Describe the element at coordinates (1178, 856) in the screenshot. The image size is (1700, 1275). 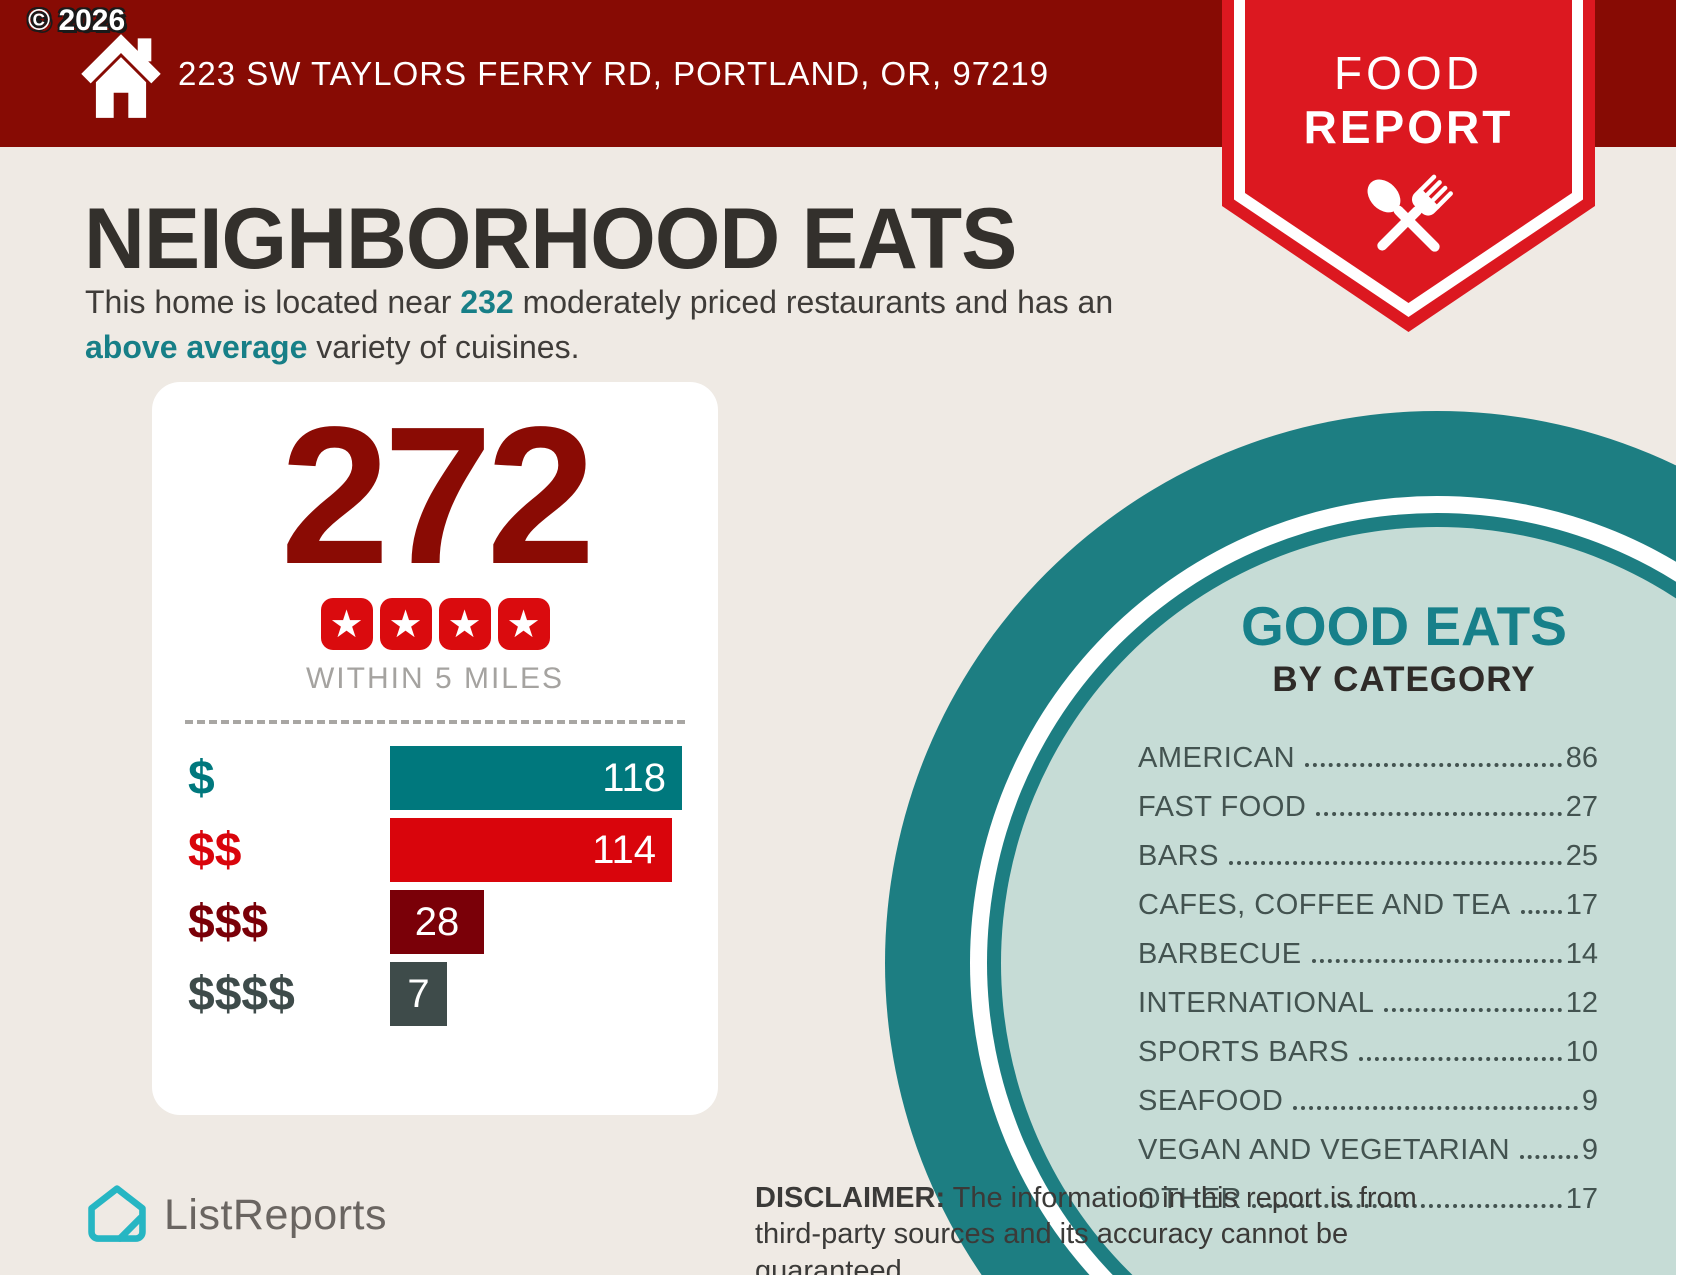
I see `category-label: BARS` at that location.